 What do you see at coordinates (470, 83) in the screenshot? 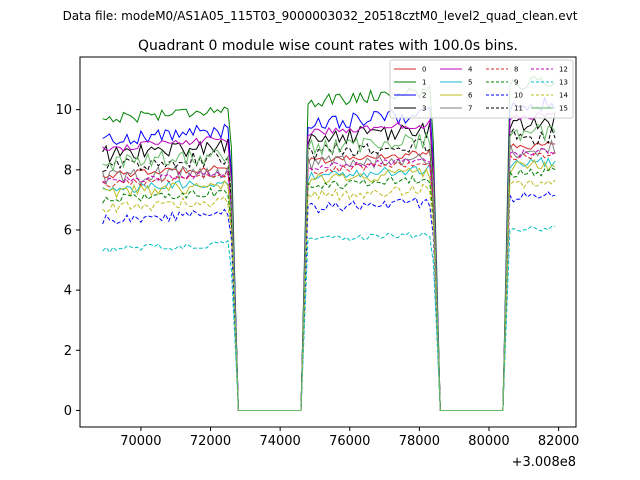
I see `legend-label-5: 5` at bounding box center [470, 83].